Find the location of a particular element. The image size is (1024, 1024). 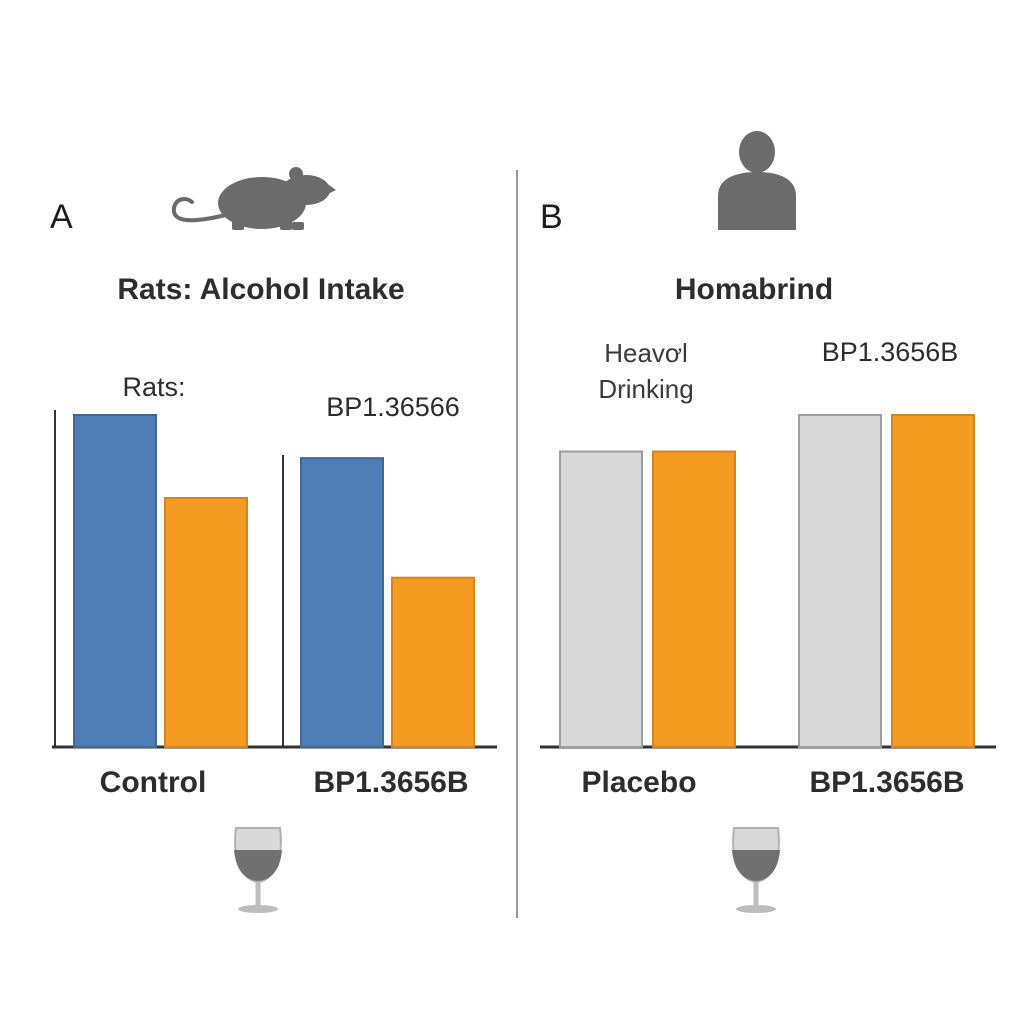

chart-a-category-label-0: Control is located at coordinates (153, 782).